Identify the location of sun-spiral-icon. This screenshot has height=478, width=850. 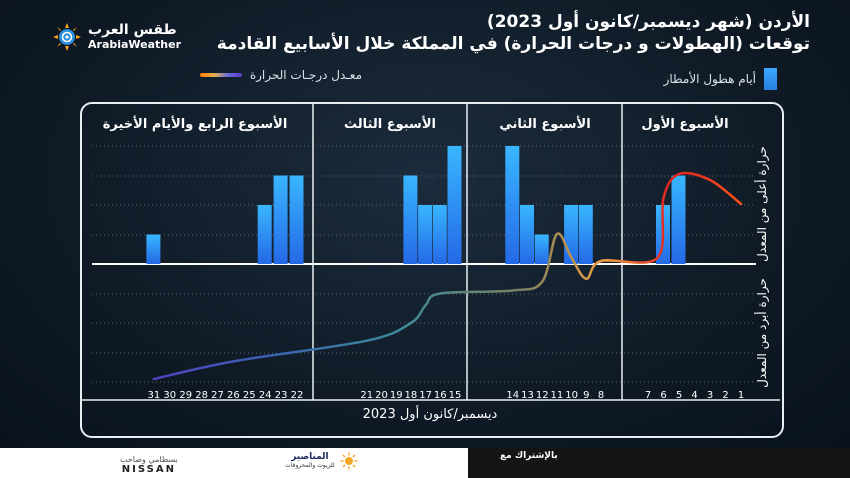
(67, 37).